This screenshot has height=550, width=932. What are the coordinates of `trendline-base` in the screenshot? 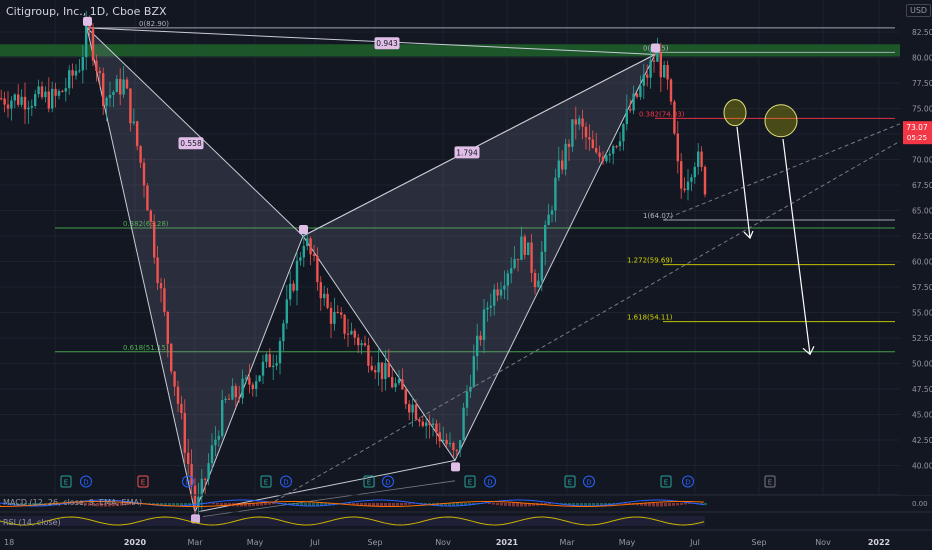 It's located at (329, 498).